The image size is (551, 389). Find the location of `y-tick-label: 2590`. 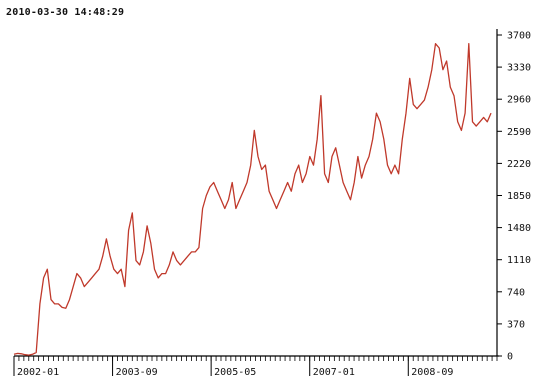

y-tick-label: 2590 is located at coordinates (519, 132).